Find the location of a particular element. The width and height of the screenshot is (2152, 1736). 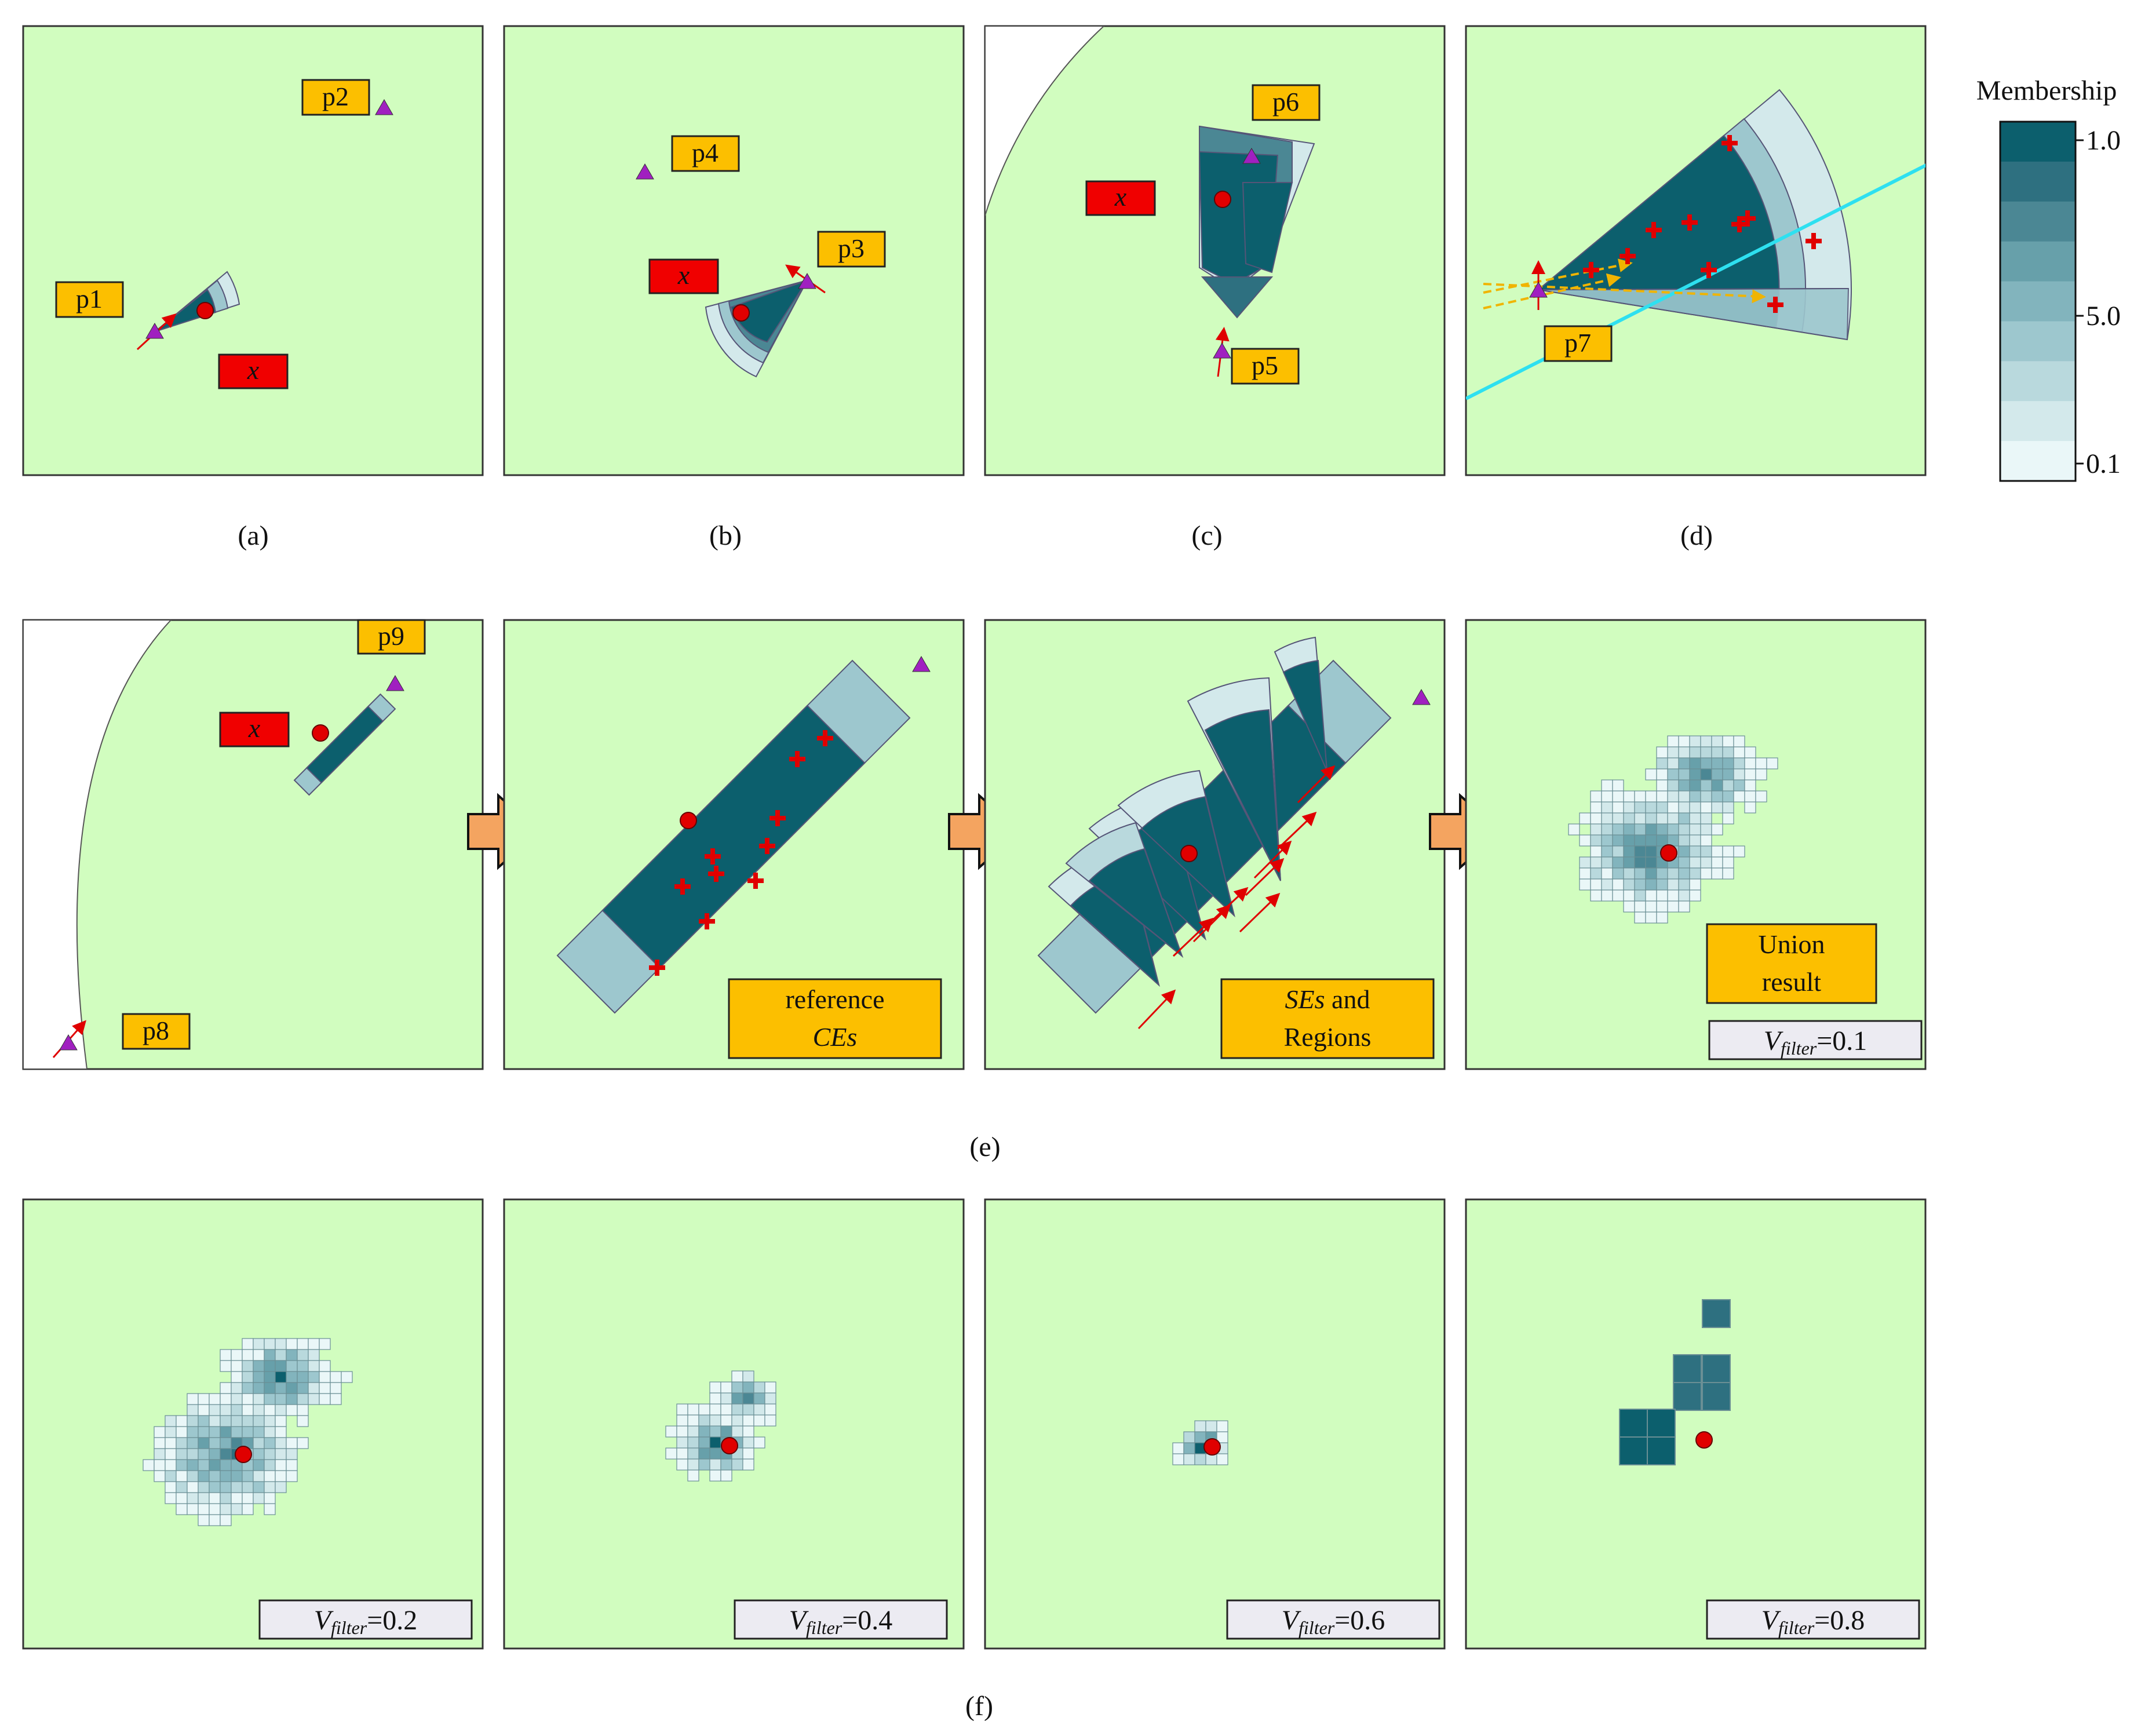

label-x: x is located at coordinates (254, 729).